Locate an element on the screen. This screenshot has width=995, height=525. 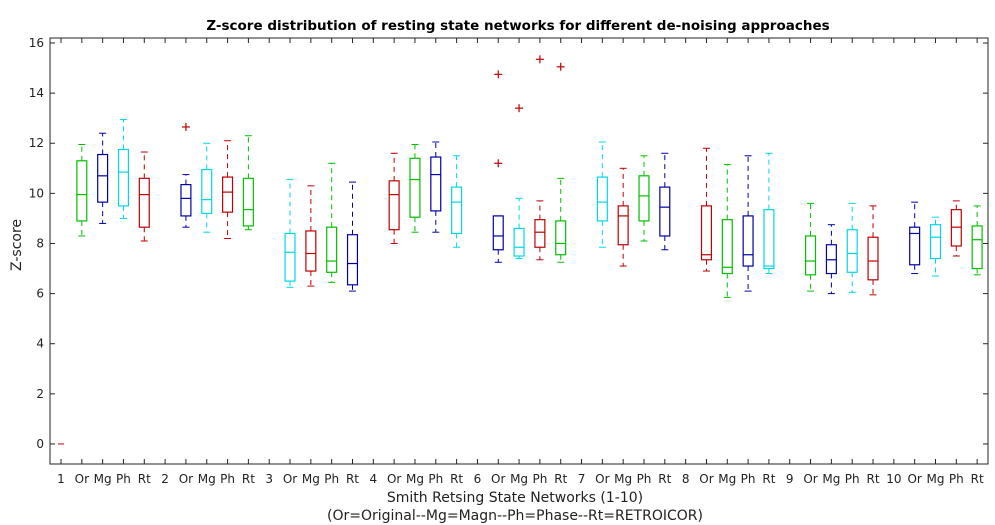
x-tick-label: 9 is located at coordinates (790, 479).